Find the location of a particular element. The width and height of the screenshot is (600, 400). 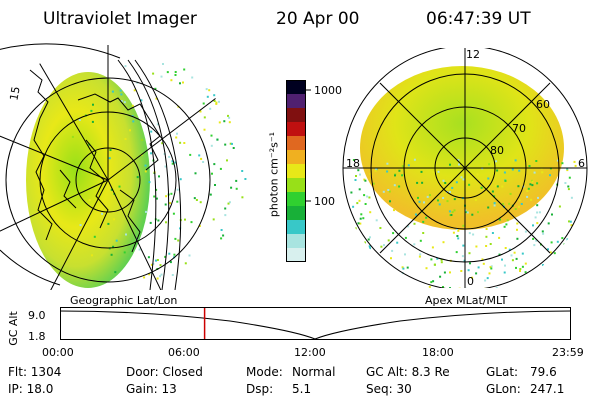

sequence-number: Seq: 30 is located at coordinates (389, 389).